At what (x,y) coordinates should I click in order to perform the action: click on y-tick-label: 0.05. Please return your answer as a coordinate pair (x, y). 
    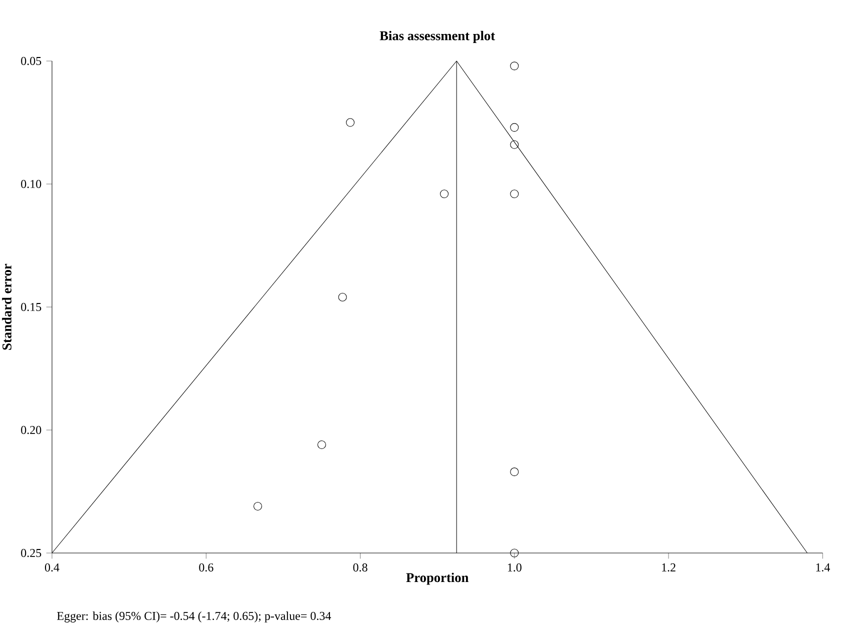
    Looking at the image, I should click on (31, 61).